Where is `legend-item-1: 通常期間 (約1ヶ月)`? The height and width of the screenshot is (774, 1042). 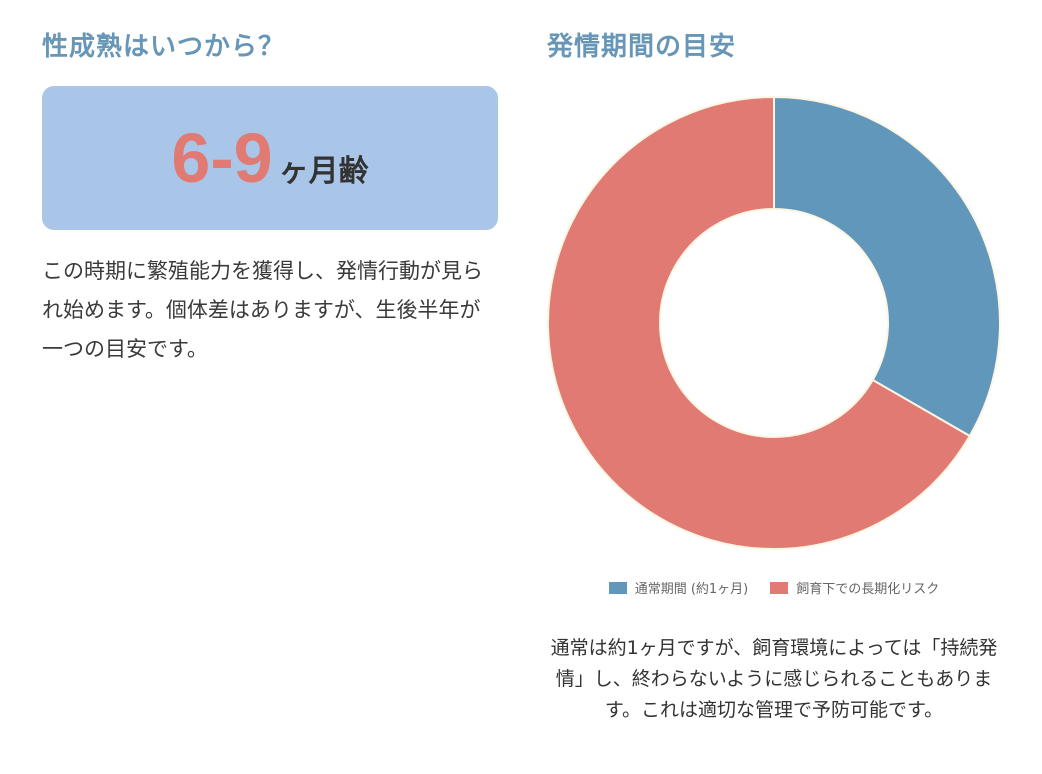
legend-item-1: 通常期間 (約1ヶ月) is located at coordinates (678, 587).